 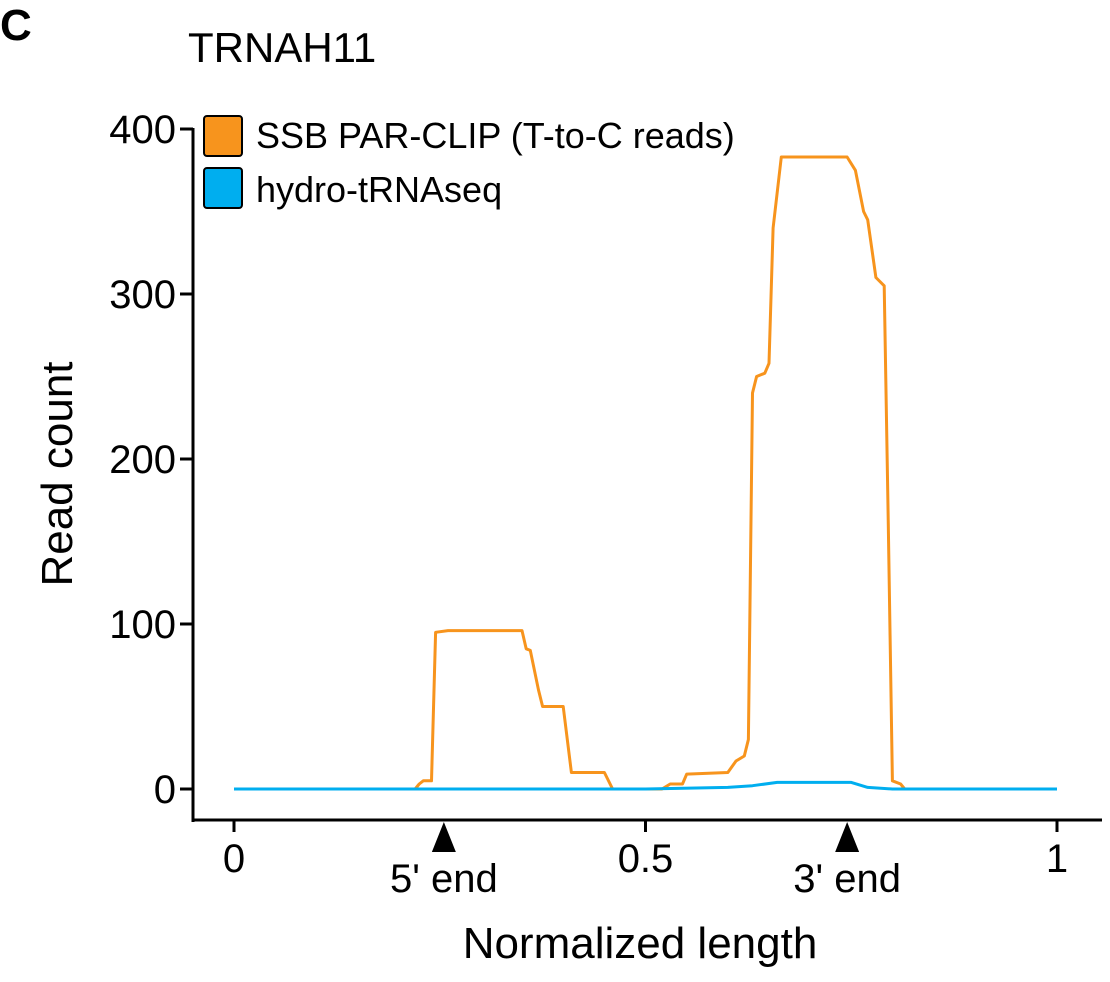 I want to click on end-marker-label: 3' end, so click(x=847, y=879).